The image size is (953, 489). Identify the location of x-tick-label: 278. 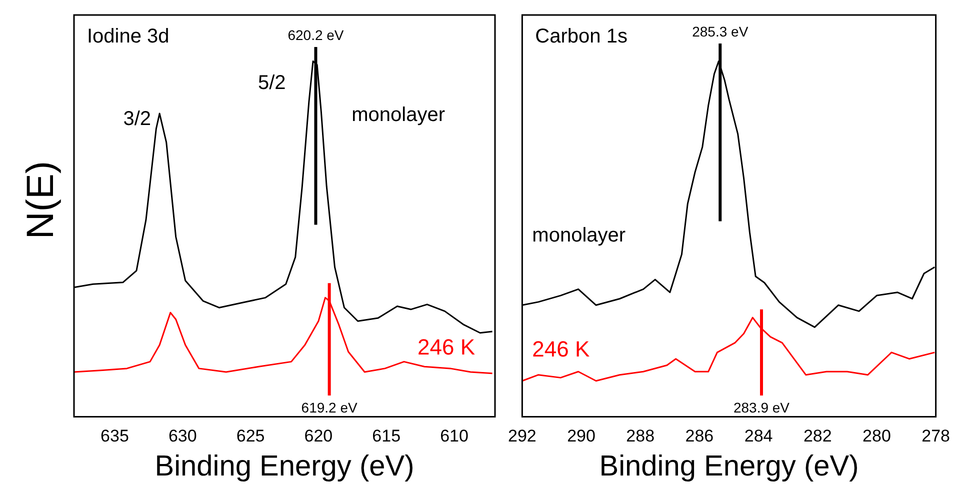
(936, 436).